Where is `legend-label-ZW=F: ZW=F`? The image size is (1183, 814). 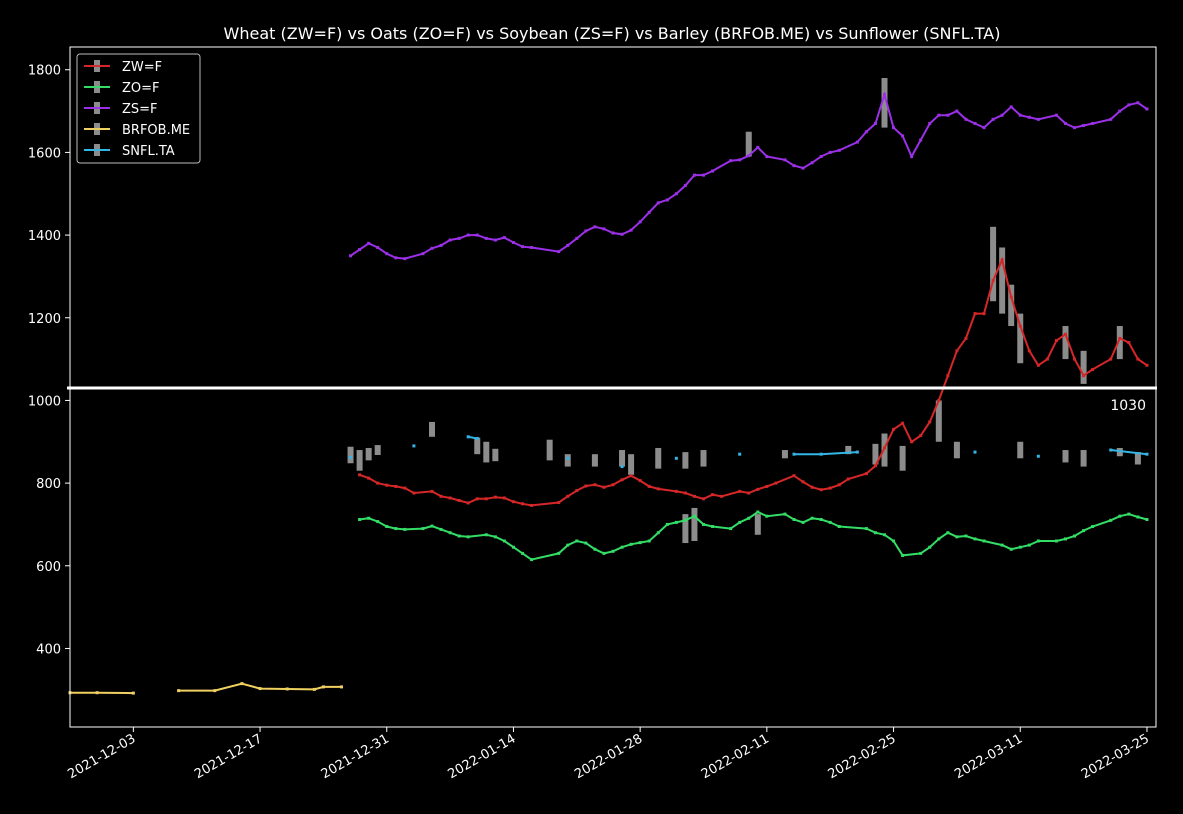 legend-label-ZW=F: ZW=F is located at coordinates (142, 67).